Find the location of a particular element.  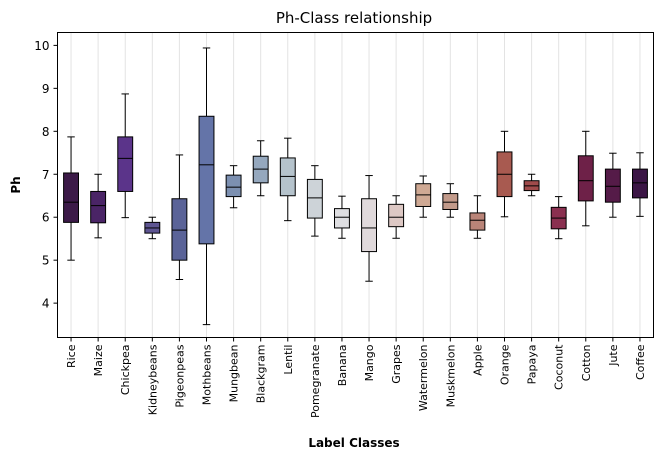

box-kidneybeans is located at coordinates (152, 228).